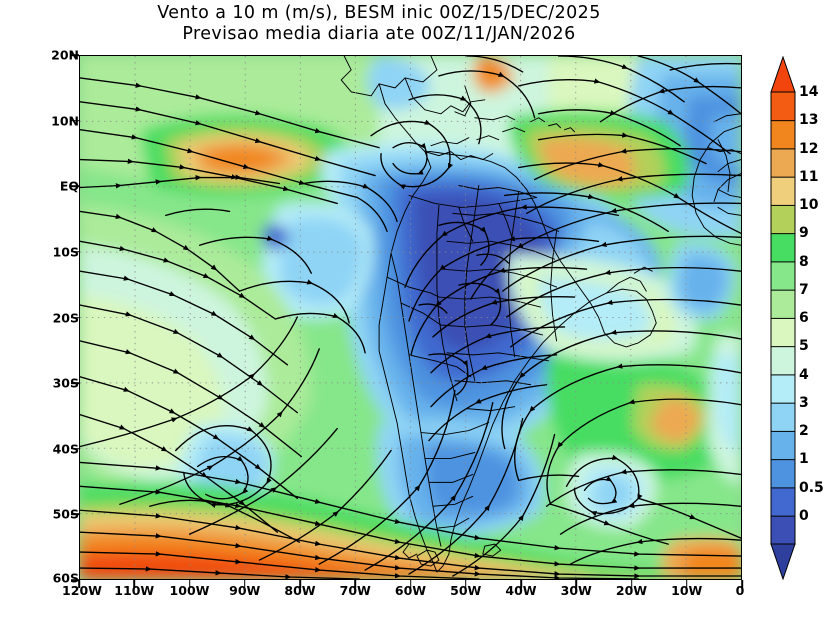 The height and width of the screenshot is (637, 825). What do you see at coordinates (65, 449) in the screenshot?
I see `y-axis-label-40s: 40S` at bounding box center [65, 449].